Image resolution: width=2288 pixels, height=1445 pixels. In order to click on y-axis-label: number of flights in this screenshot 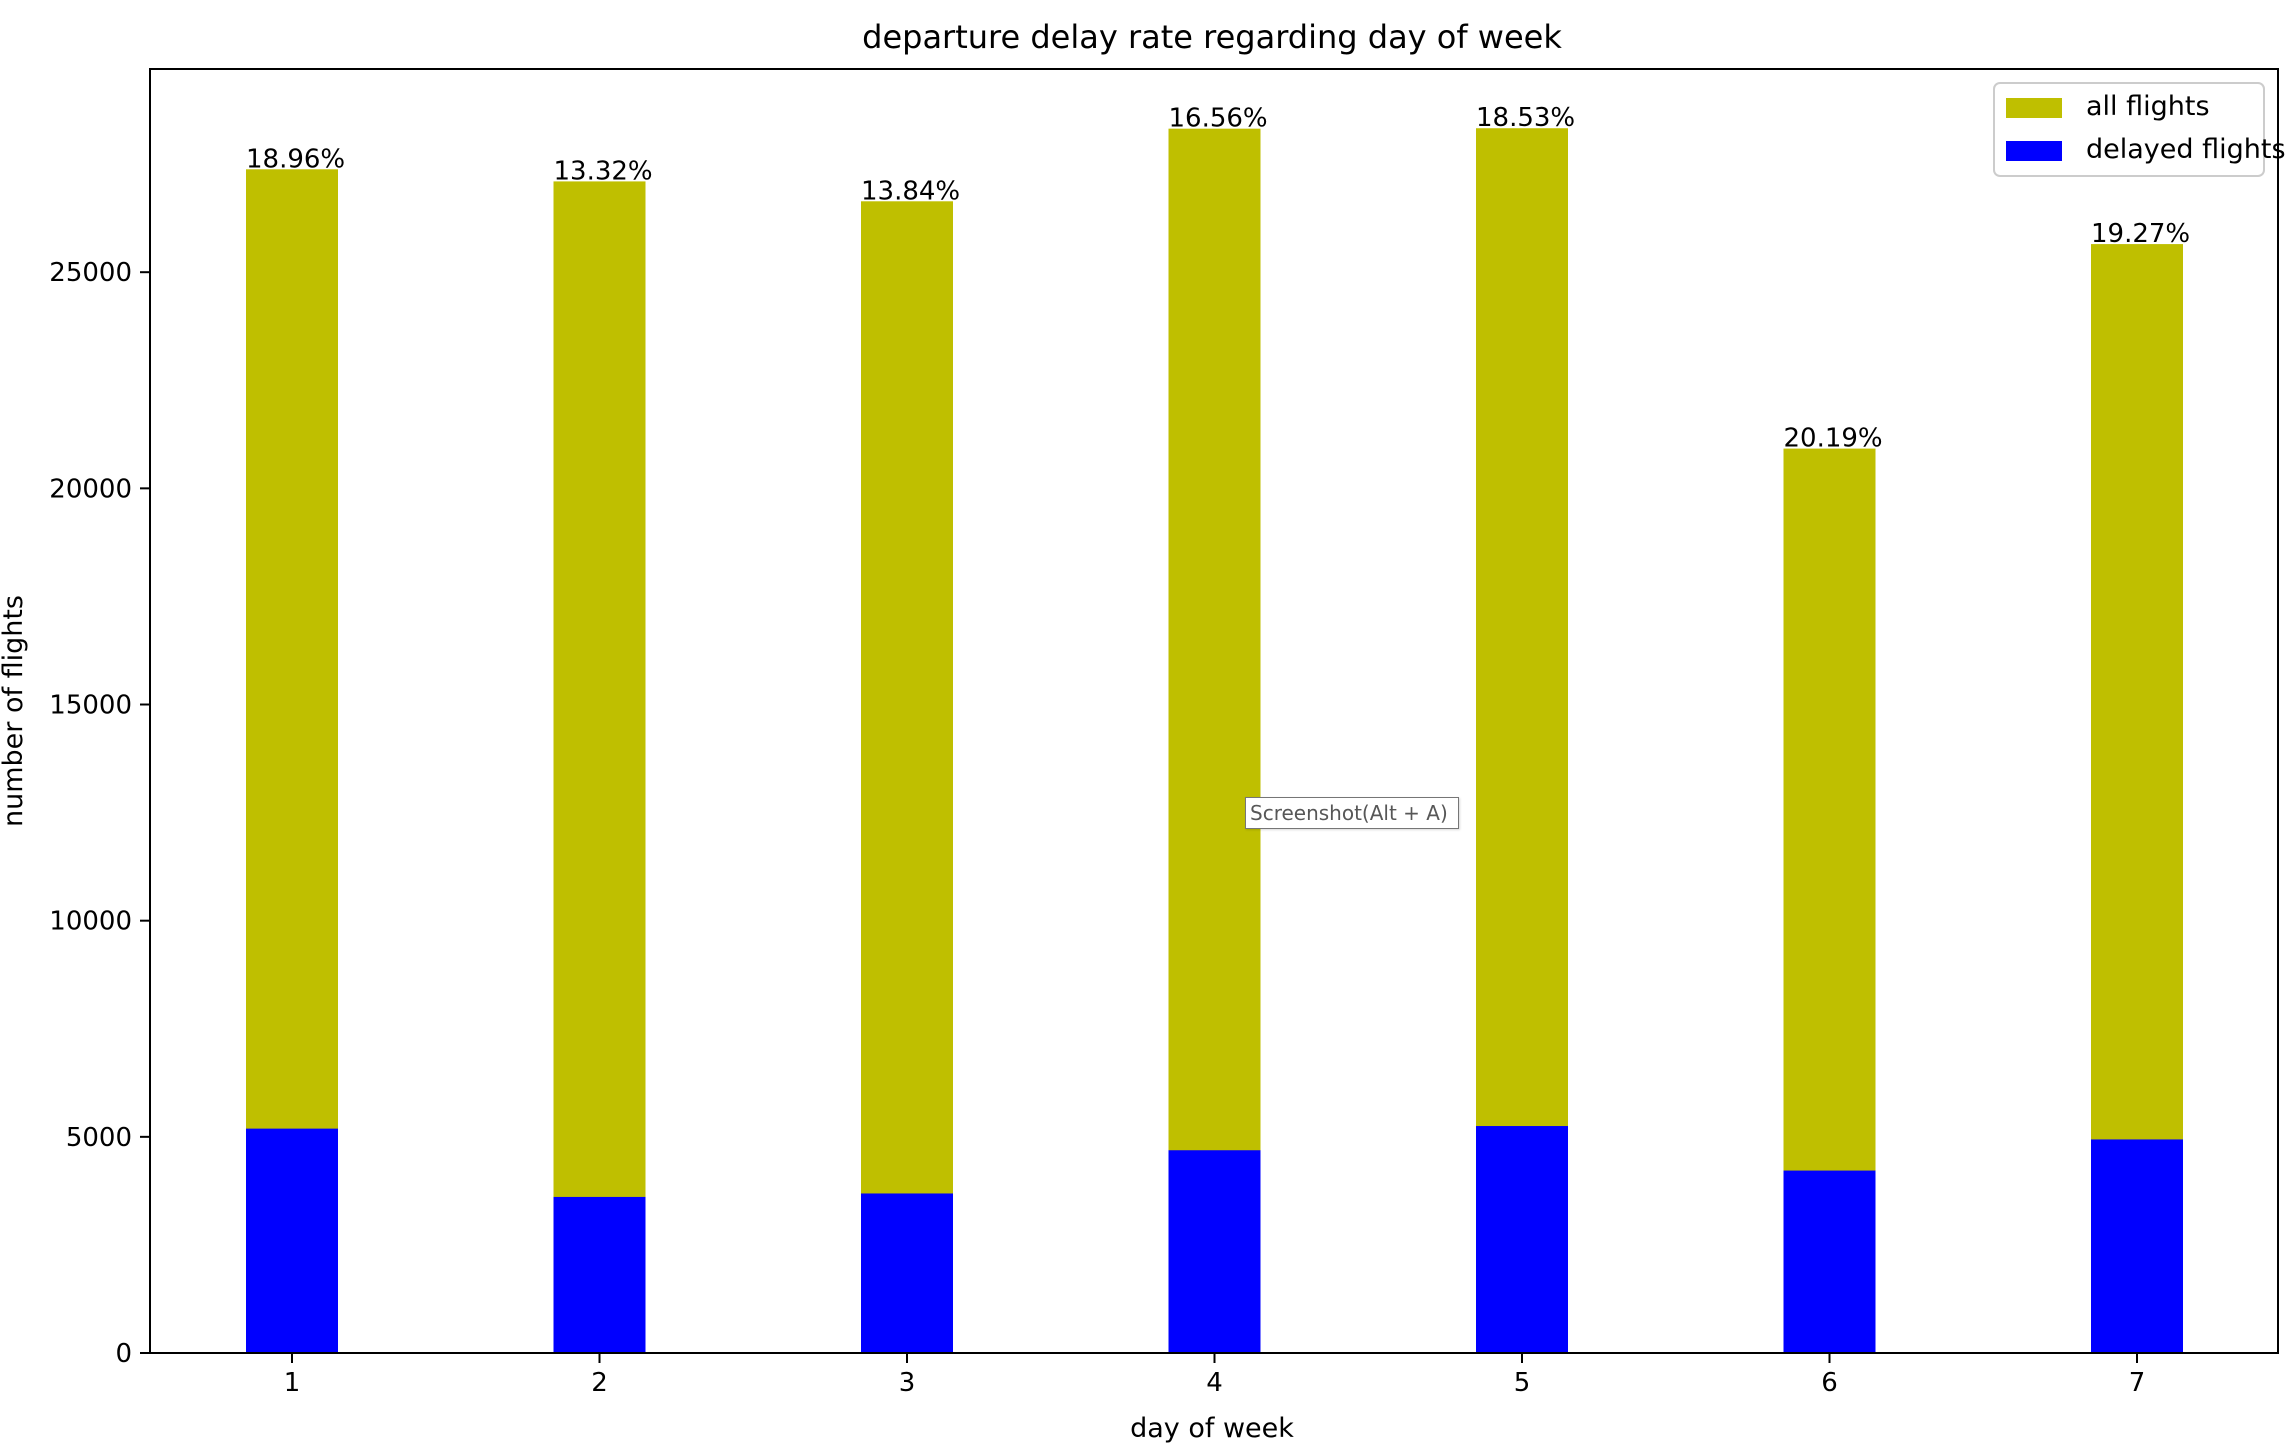, I will do `click(14, 711)`.